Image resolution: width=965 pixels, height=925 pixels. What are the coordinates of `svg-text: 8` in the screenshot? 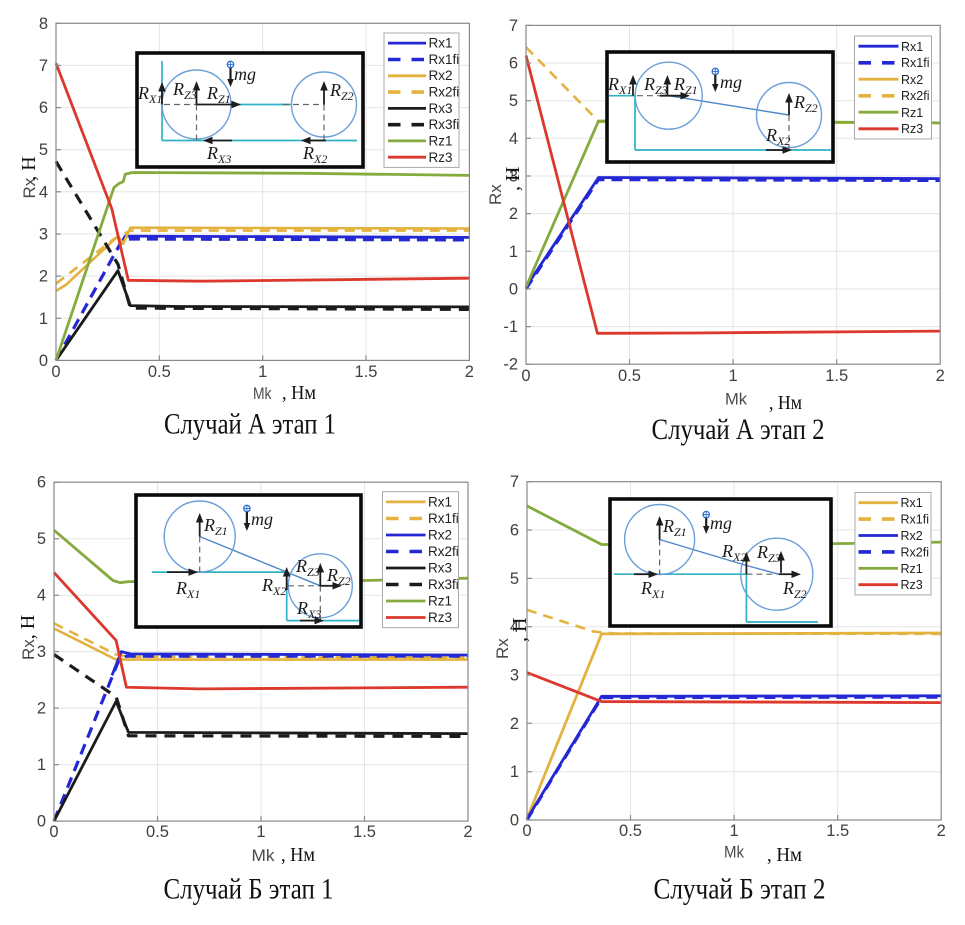 It's located at (43, 24).